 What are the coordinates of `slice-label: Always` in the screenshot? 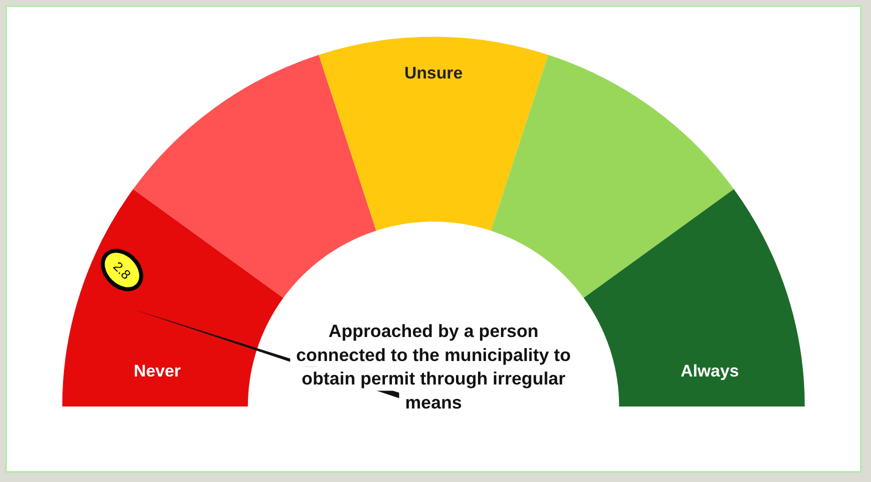 It's located at (709, 370).